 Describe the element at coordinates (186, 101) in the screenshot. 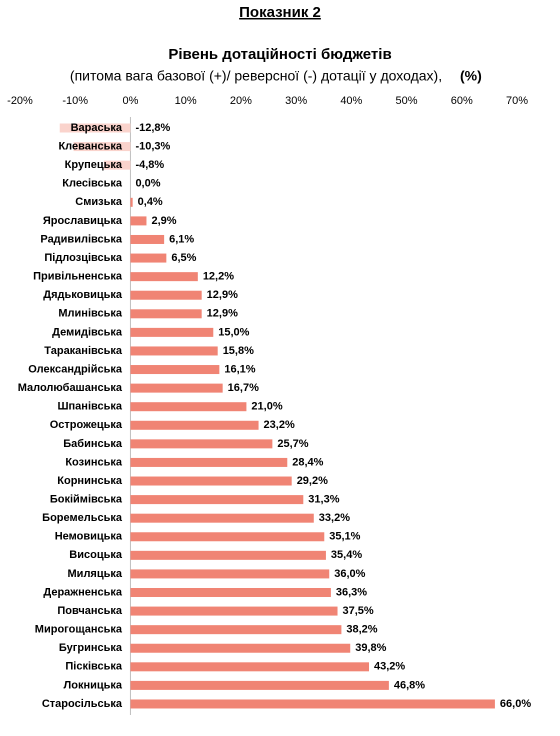

I see `x-tick-label: 10%` at that location.